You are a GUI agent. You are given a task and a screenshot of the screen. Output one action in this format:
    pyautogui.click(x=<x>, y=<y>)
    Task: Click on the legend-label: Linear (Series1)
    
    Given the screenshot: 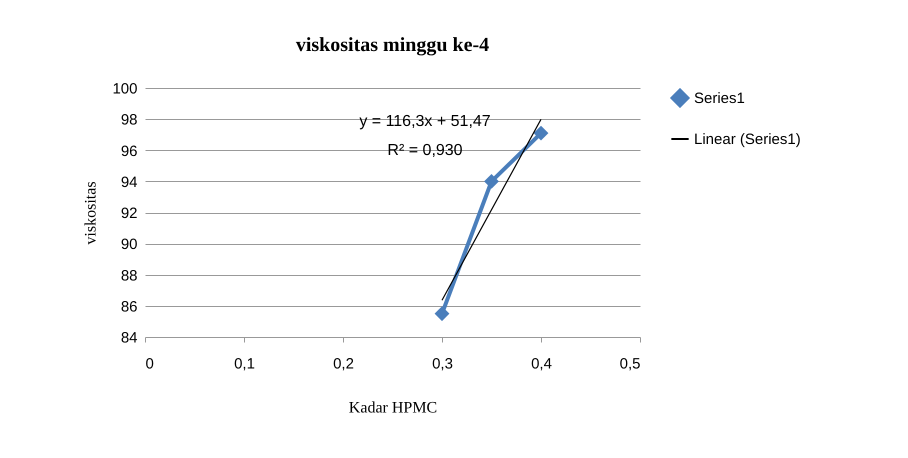 What is the action you would take?
    pyautogui.click(x=747, y=139)
    